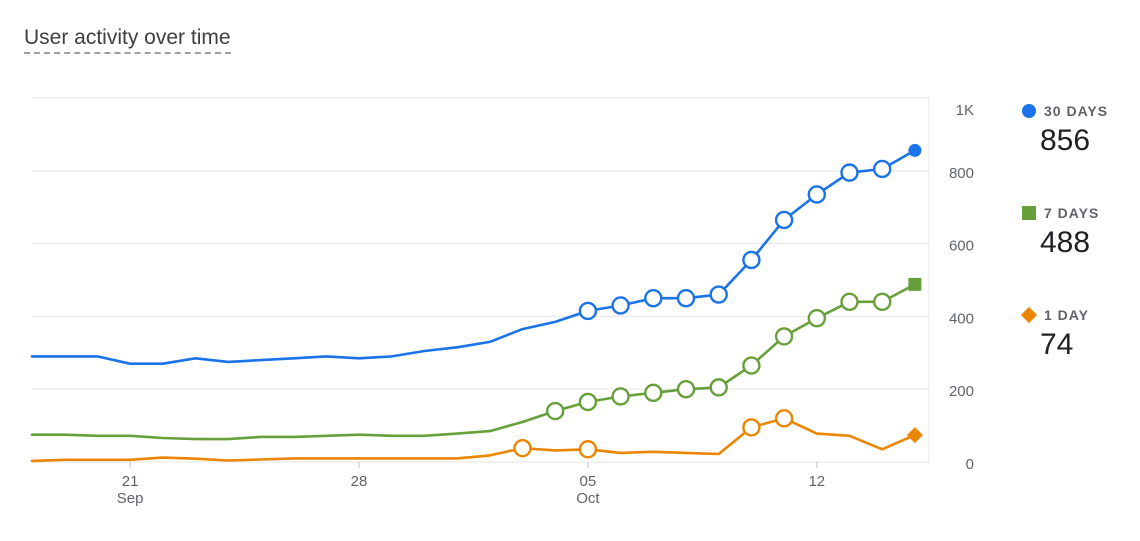 This screenshot has height=541, width=1140. I want to click on end-point-1-day, so click(914, 435).